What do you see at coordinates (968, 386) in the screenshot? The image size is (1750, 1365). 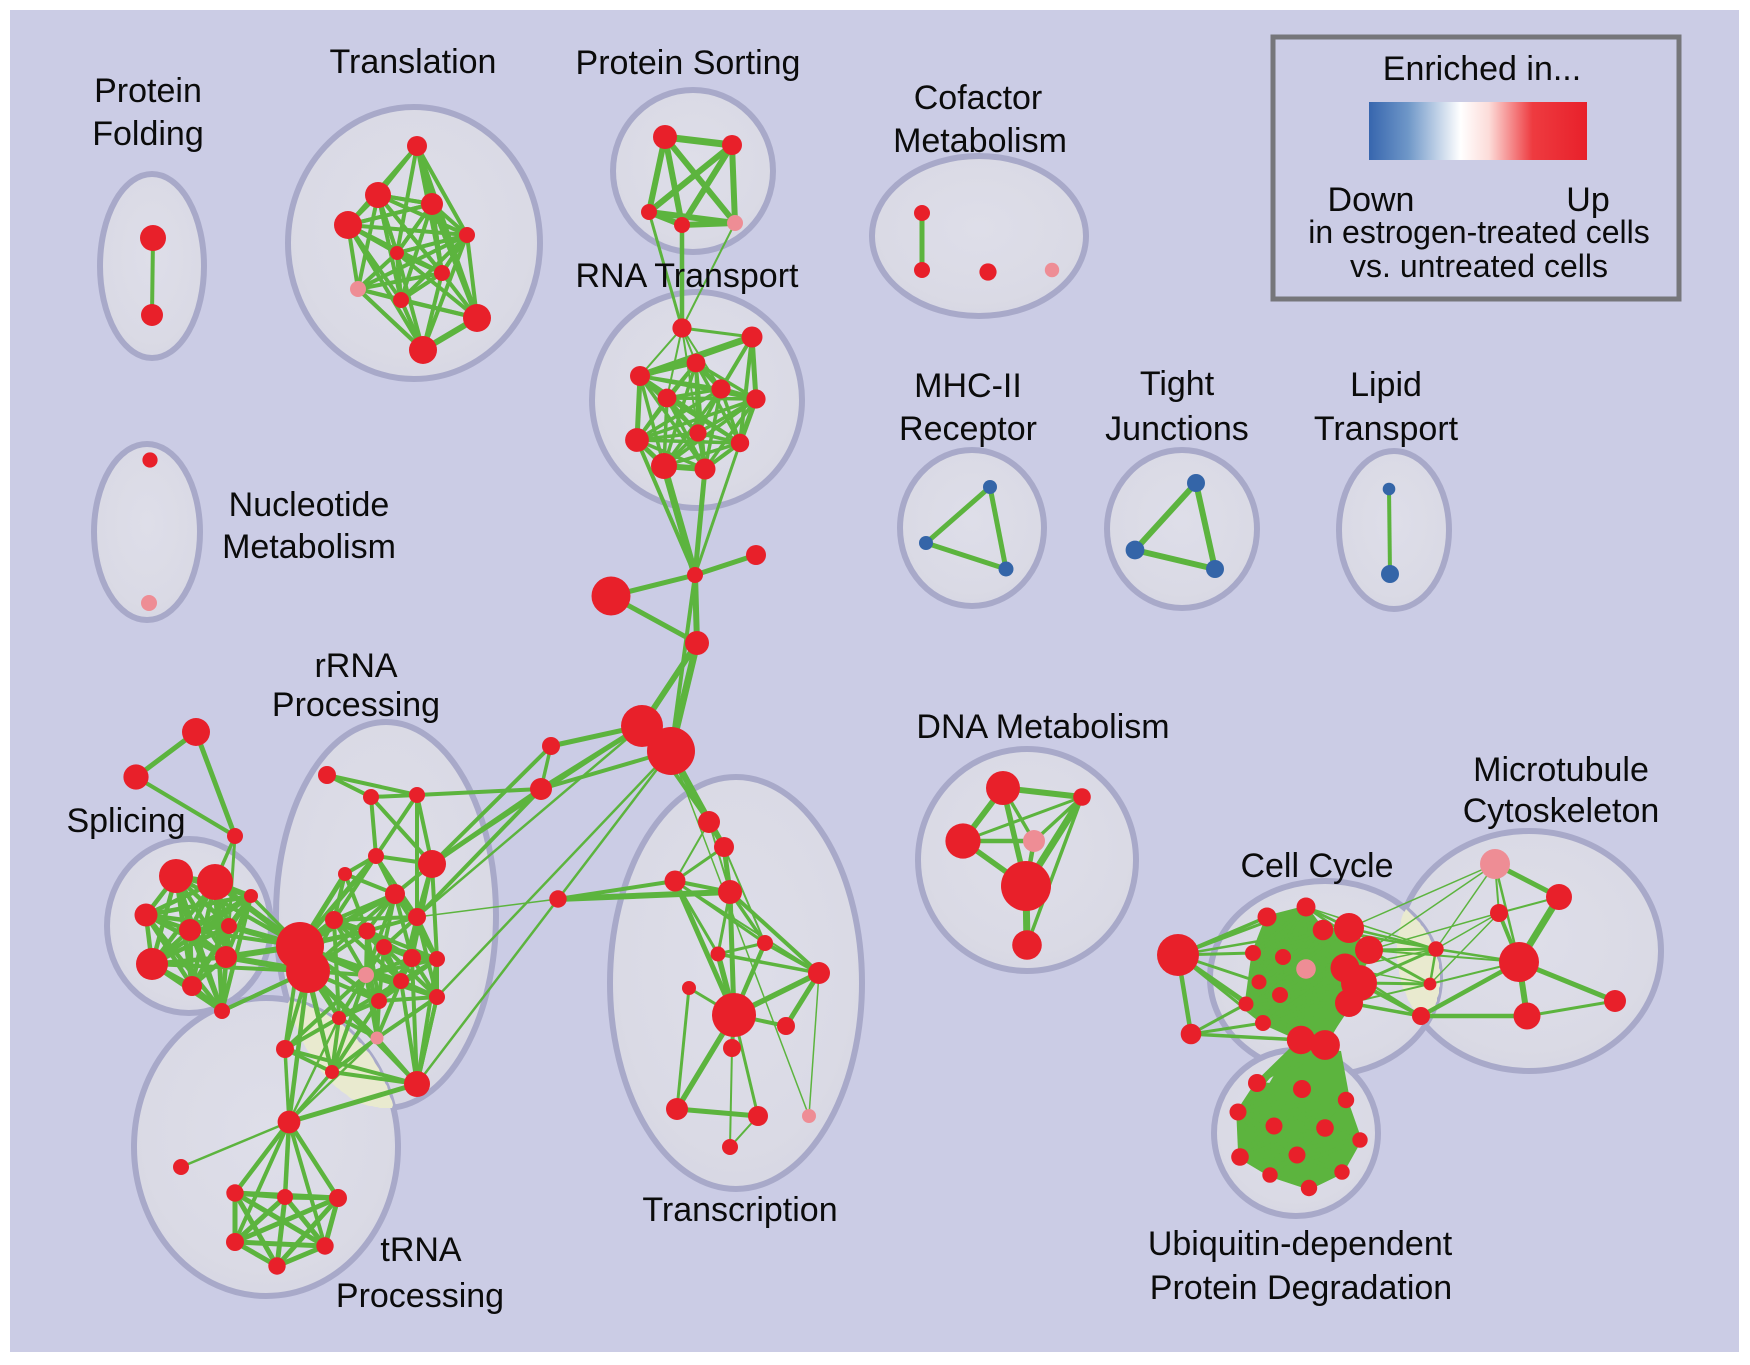 I see `svg-text: MHC-II` at bounding box center [968, 386].